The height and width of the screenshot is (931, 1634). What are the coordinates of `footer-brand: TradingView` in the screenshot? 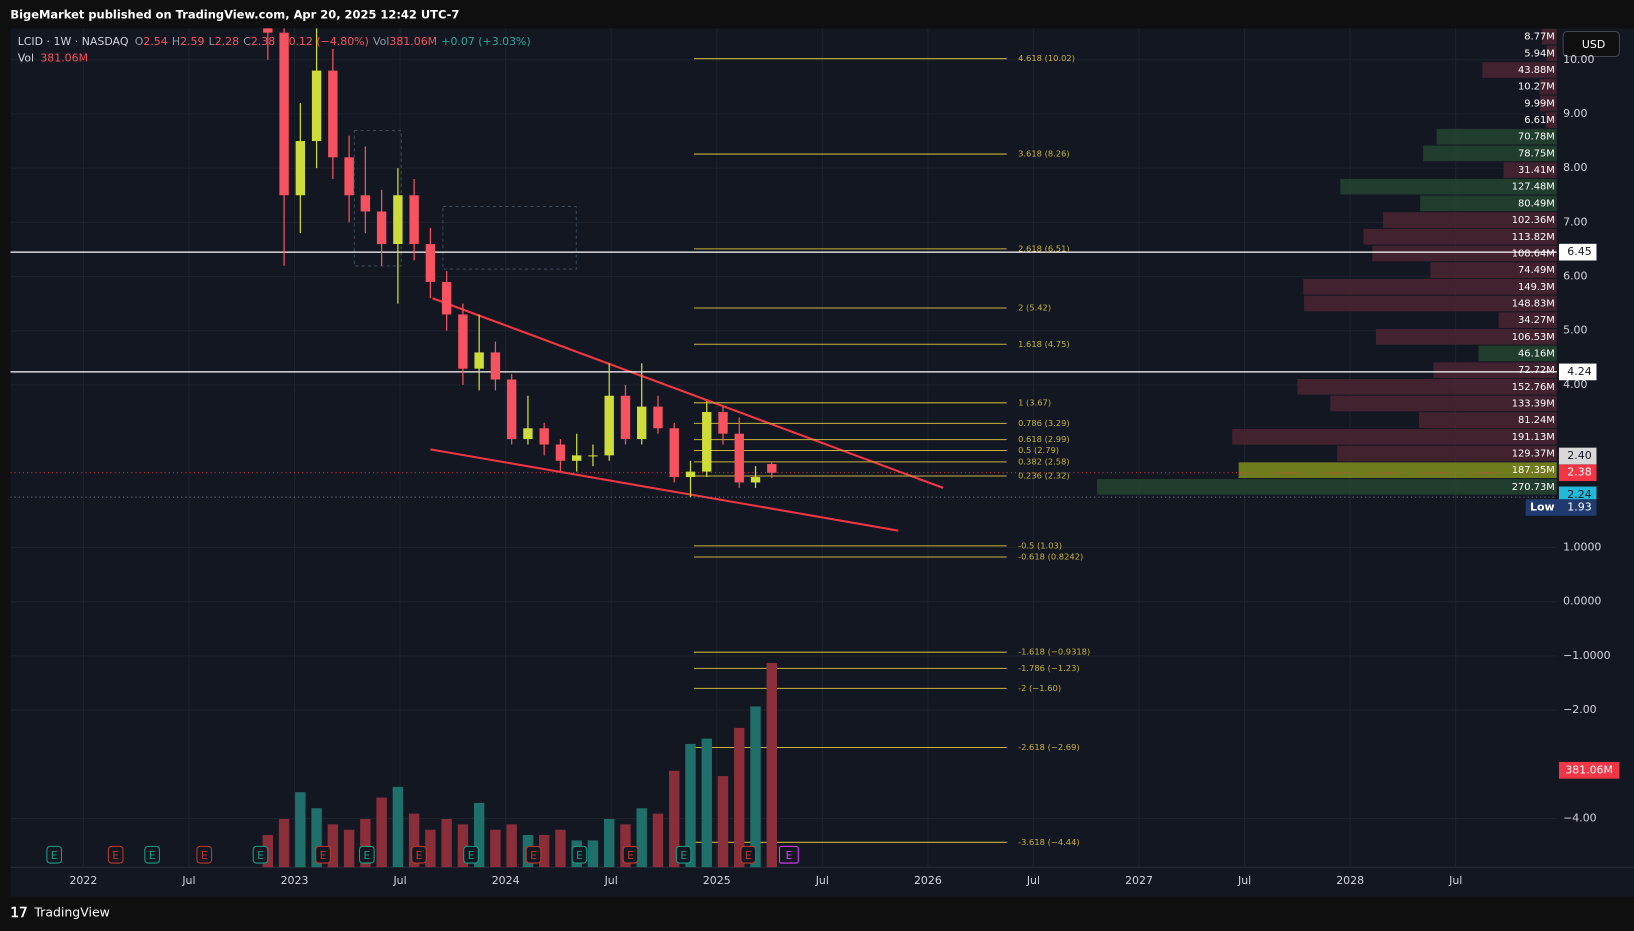 It's located at (71, 912).